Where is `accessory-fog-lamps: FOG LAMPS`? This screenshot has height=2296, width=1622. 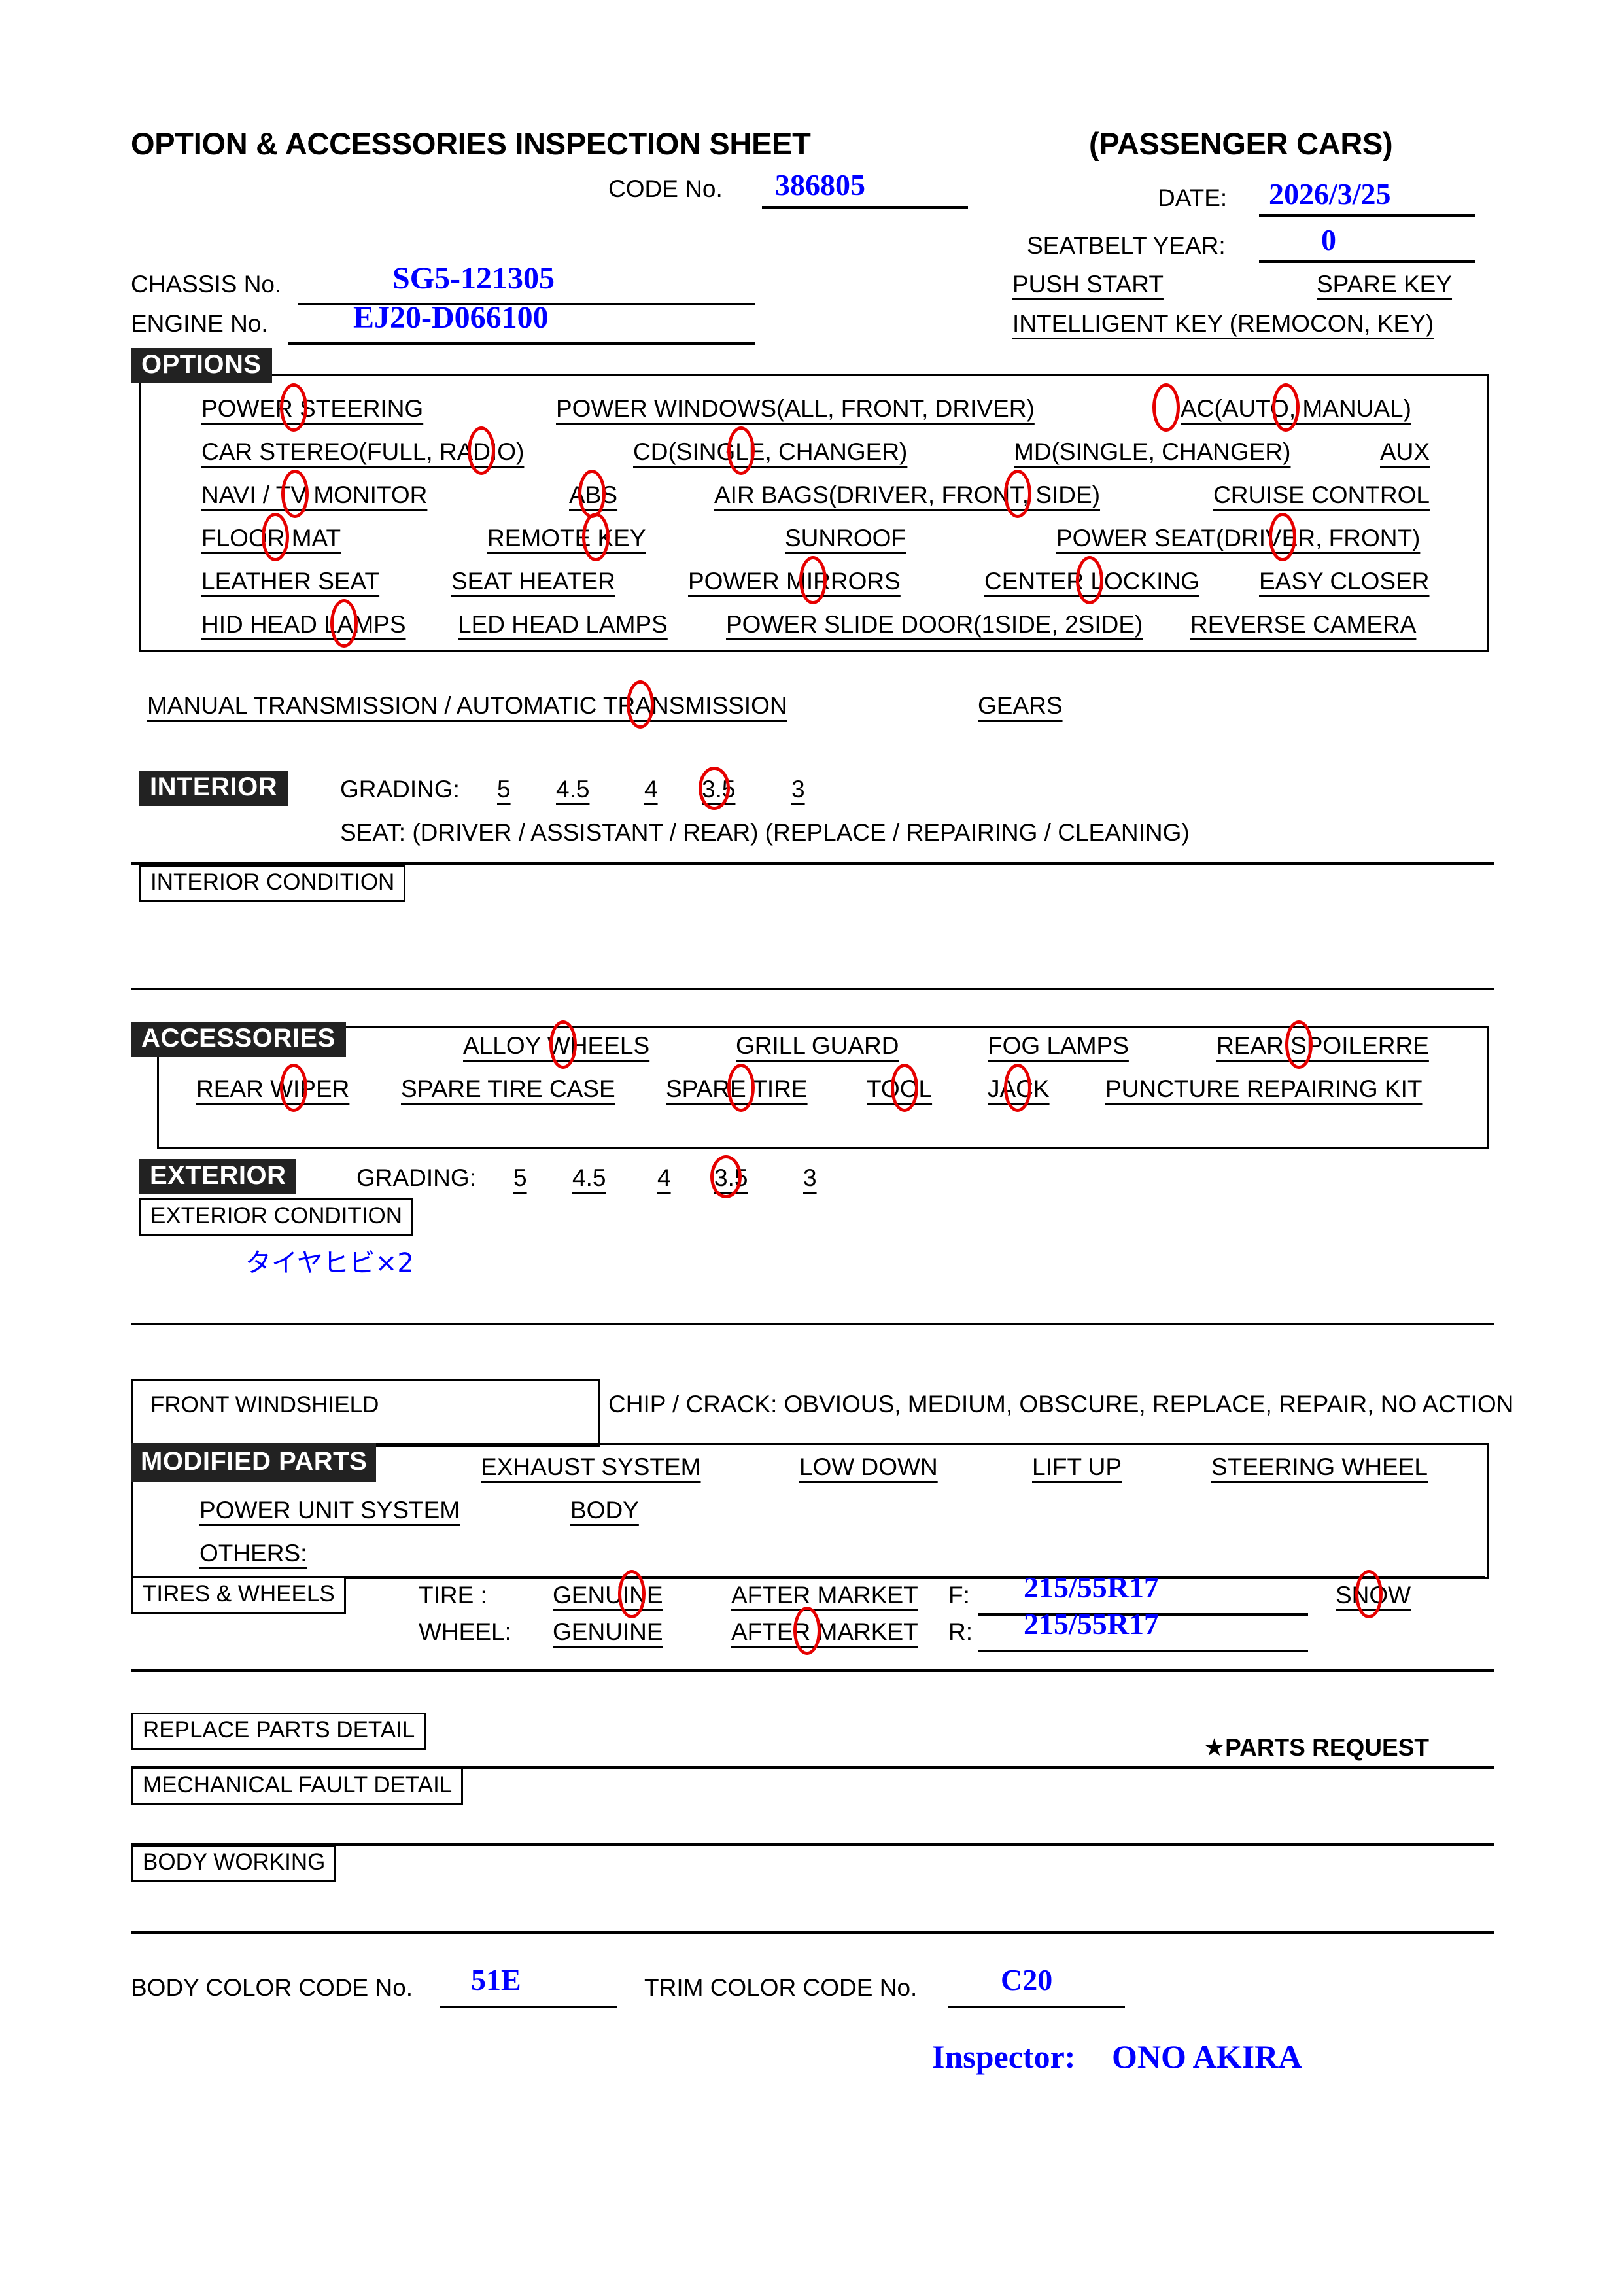 accessory-fog-lamps: FOG LAMPS is located at coordinates (1058, 1045).